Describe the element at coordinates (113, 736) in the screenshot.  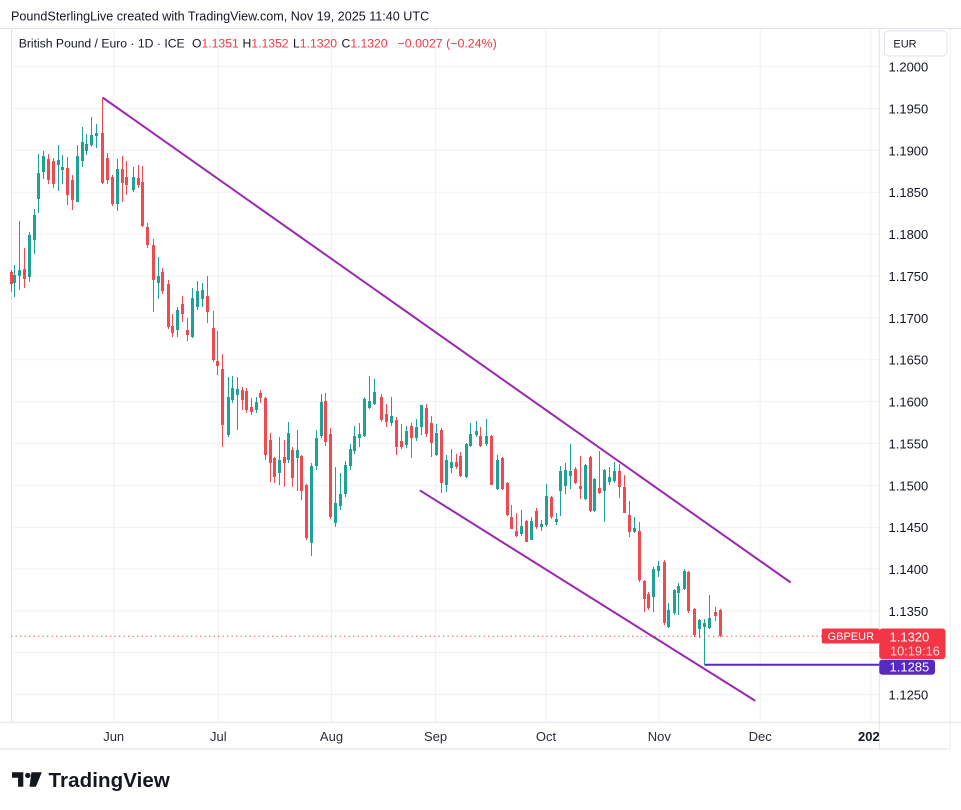
I see `svg-text: Jun` at that location.